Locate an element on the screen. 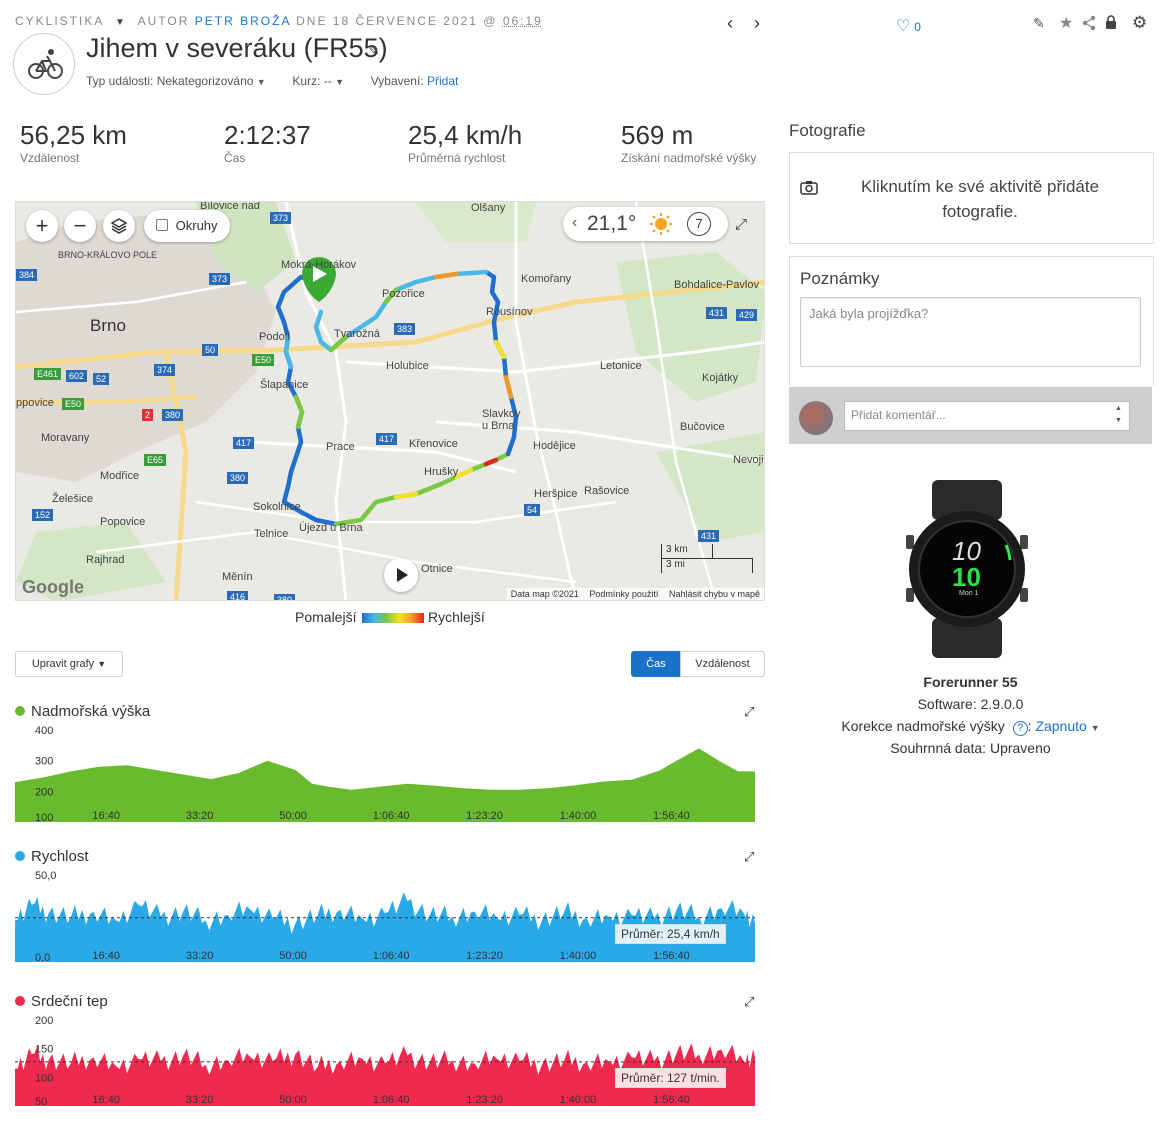  heart-icon: ♡ is located at coordinates (903, 26).